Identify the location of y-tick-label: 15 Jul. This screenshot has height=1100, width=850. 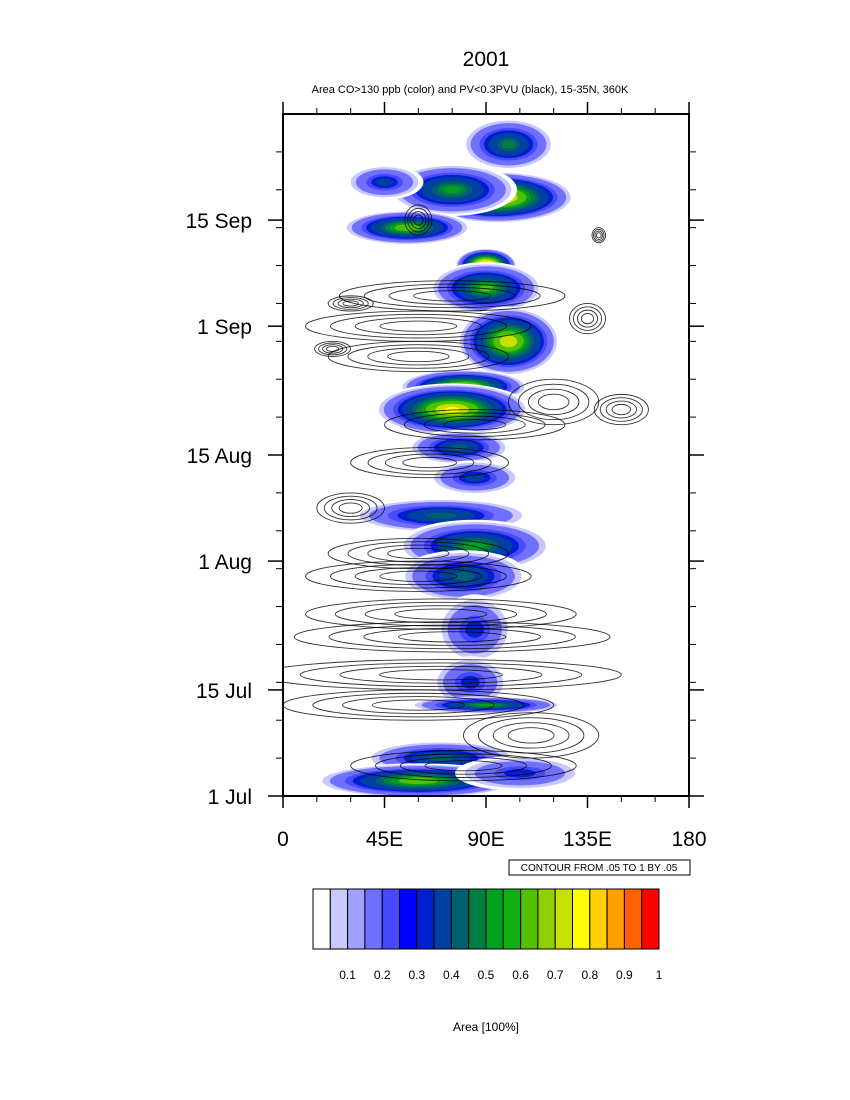
(224, 691).